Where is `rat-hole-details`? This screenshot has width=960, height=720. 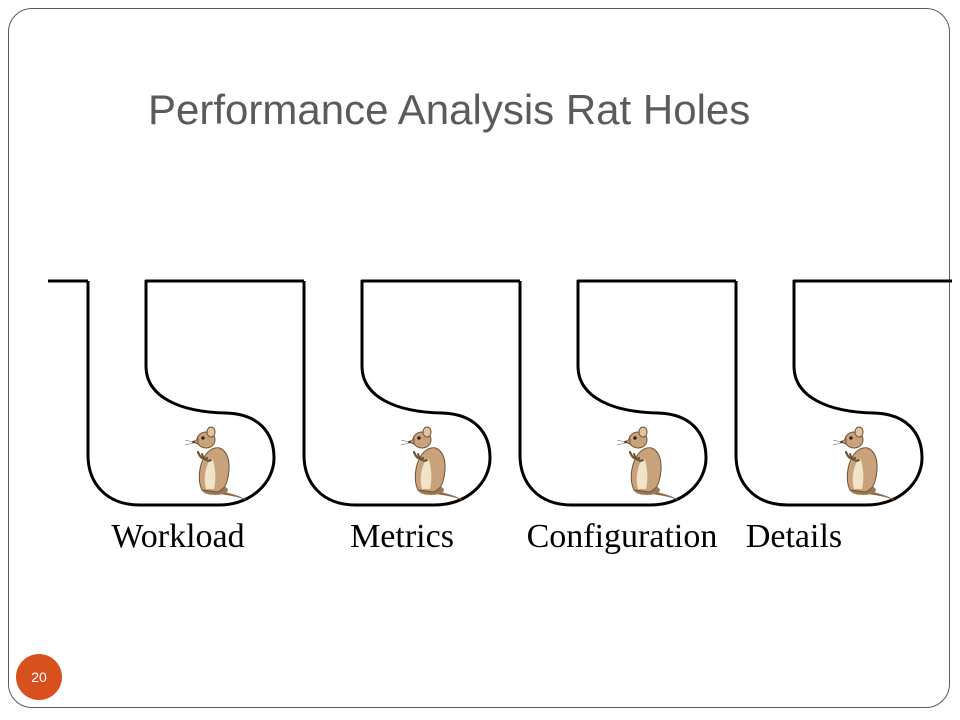
rat-hole-details is located at coordinates (843, 393).